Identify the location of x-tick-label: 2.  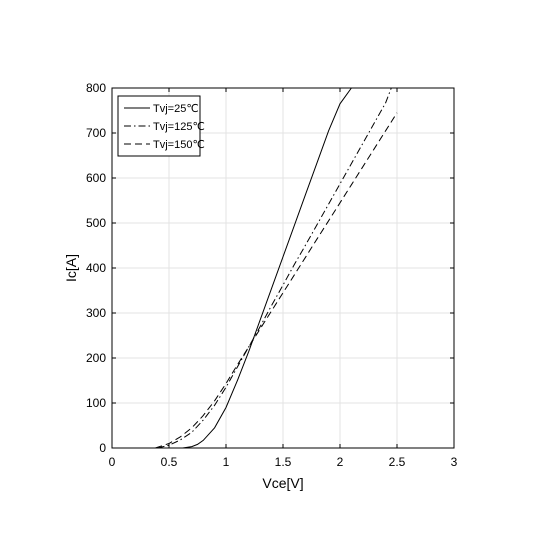
(340, 462).